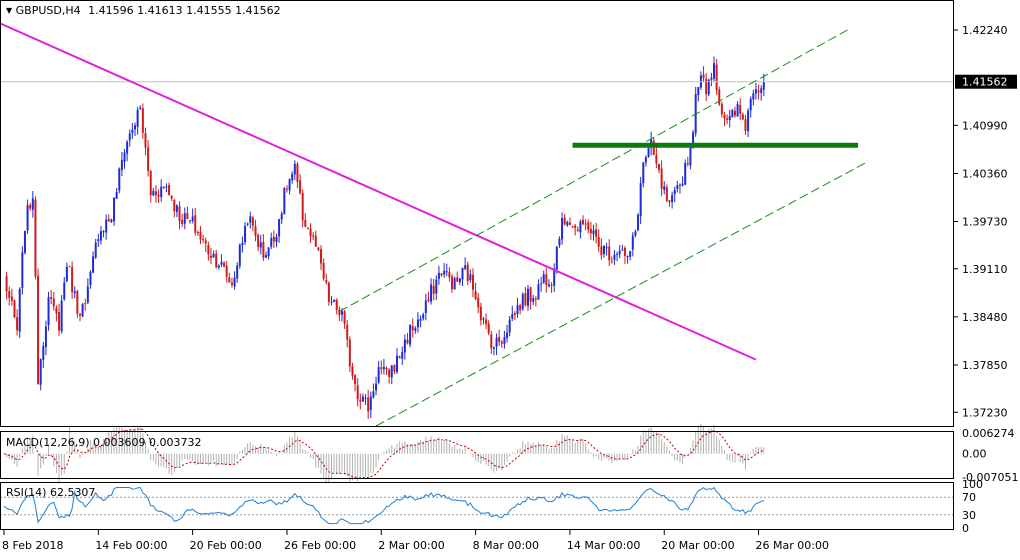 Image resolution: width=1020 pixels, height=560 pixels. What do you see at coordinates (985, 317) in the screenshot?
I see `price-tick-label: 1.38480` at bounding box center [985, 317].